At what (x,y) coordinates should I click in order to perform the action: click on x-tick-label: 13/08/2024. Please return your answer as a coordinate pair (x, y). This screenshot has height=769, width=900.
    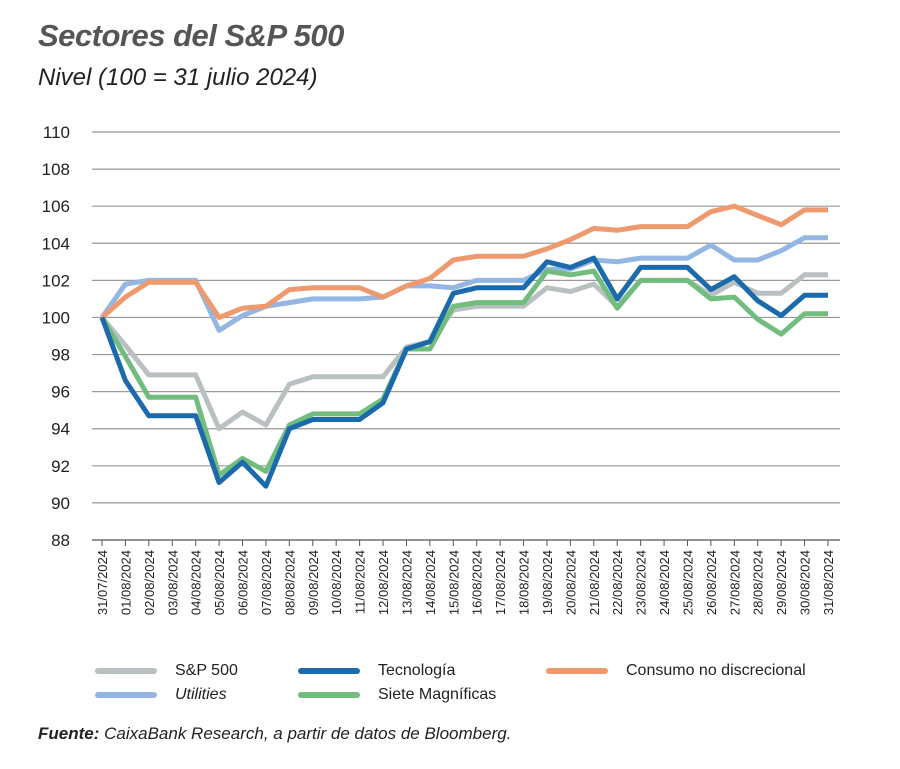
    Looking at the image, I should click on (406, 582).